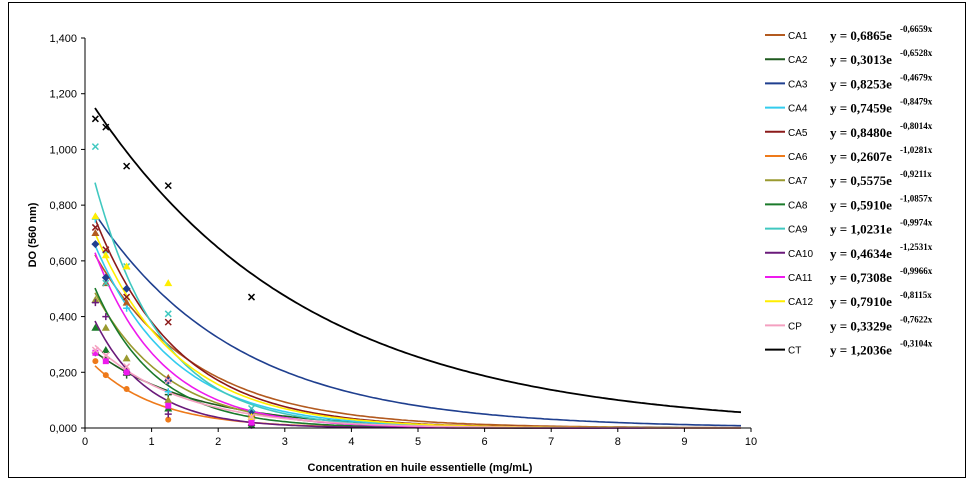 The image size is (972, 481). I want to click on x-tick-label: 4, so click(351, 442).